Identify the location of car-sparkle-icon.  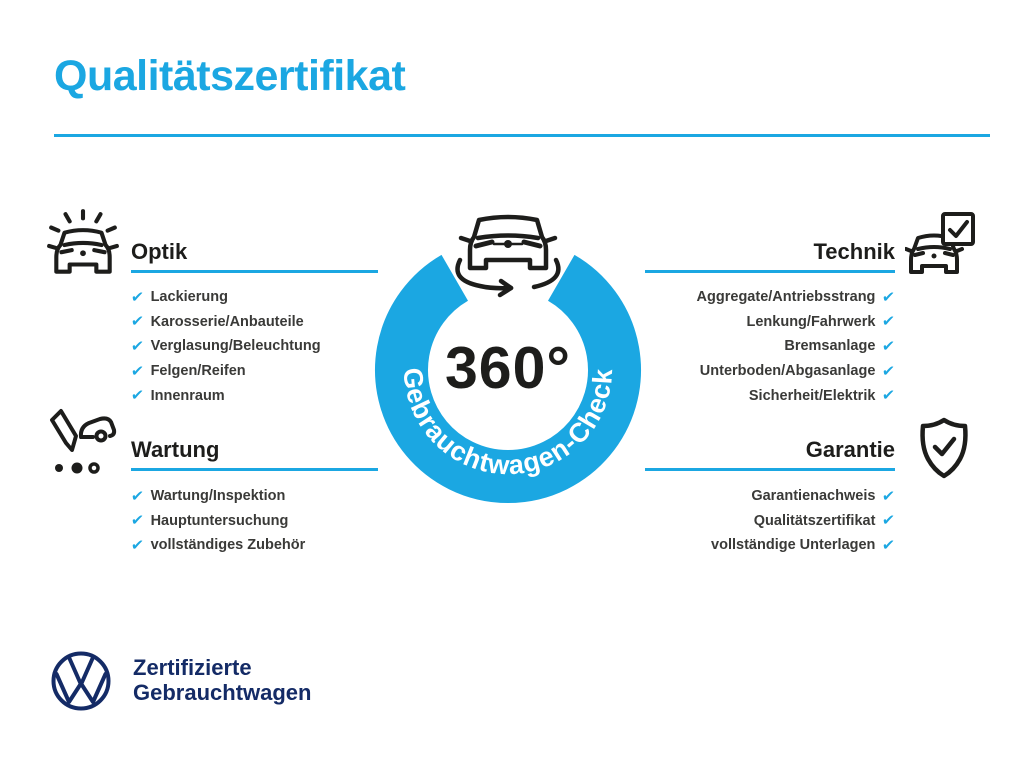
(83, 241).